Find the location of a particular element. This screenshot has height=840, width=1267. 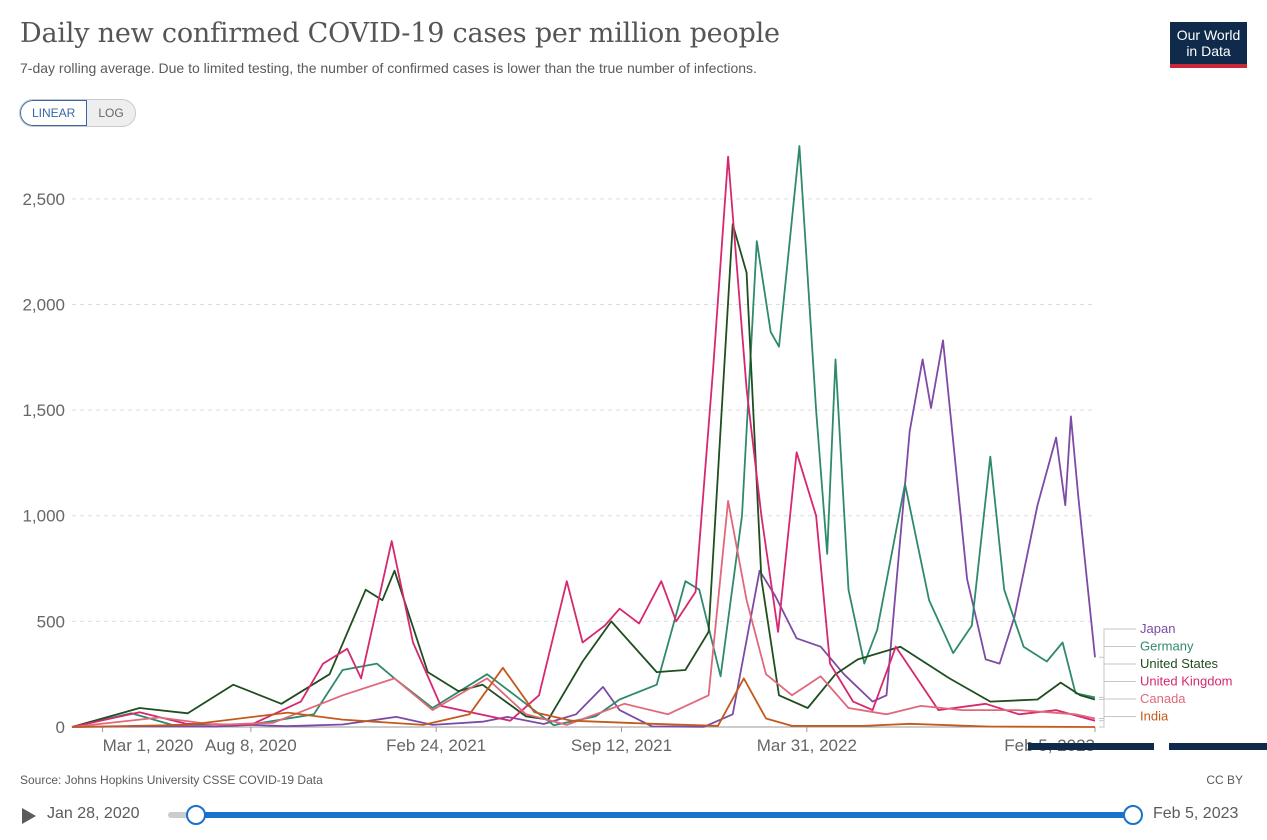

overlay-tab-right is located at coordinates (1218, 746).